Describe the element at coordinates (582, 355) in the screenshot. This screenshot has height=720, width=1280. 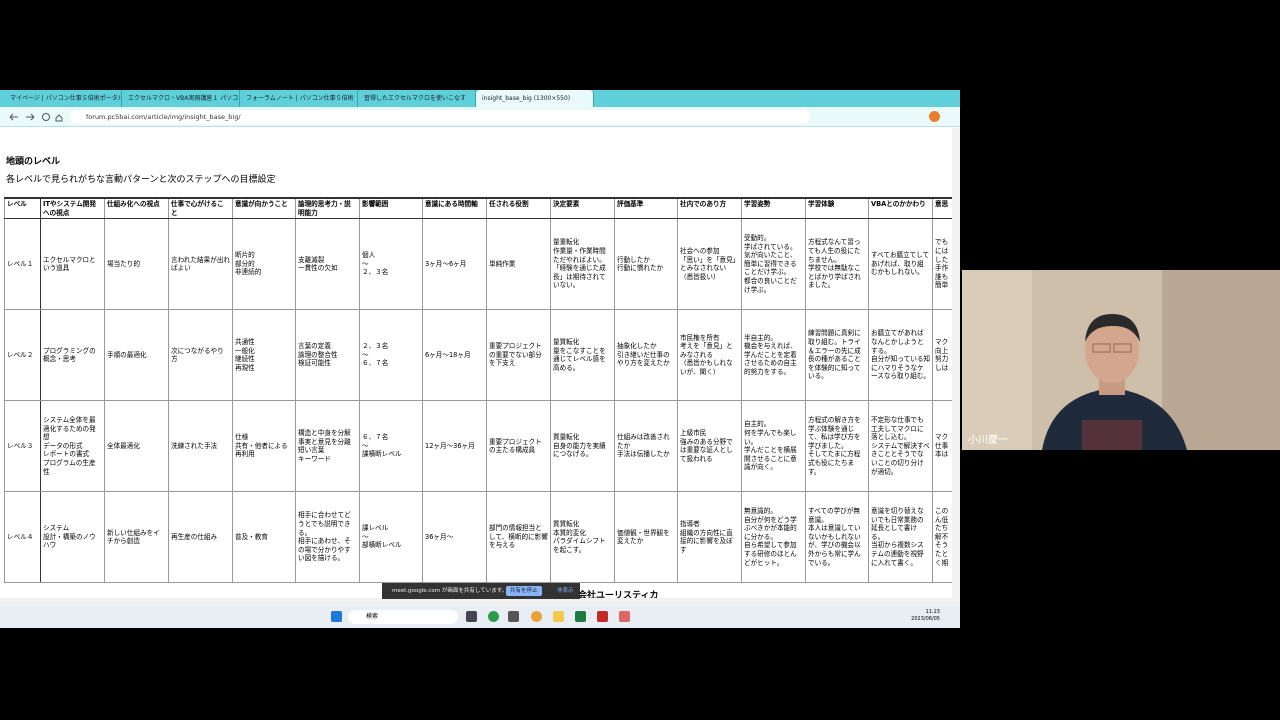
I see `table-cell: 量質転化 量をこなすことを通じてレベル感を高める。` at that location.